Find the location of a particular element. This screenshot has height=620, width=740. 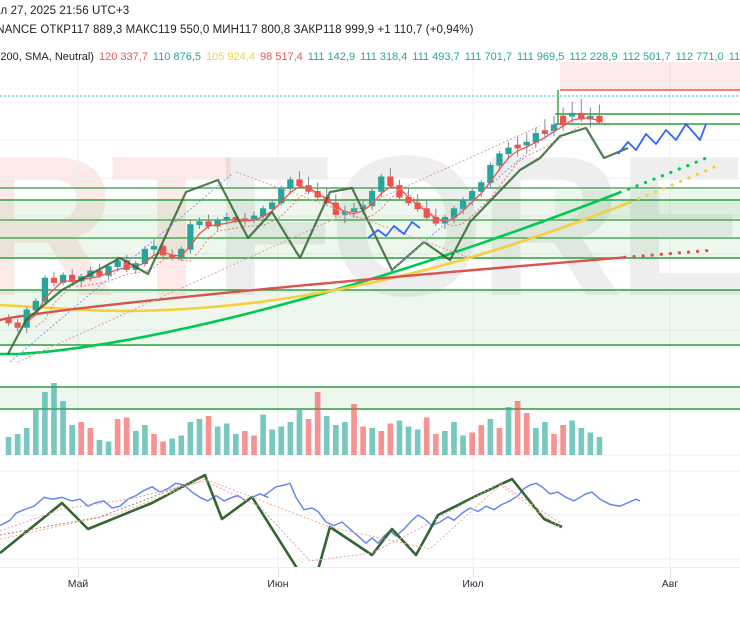

indicator-value-6: 111 493,7 is located at coordinates (436, 57).